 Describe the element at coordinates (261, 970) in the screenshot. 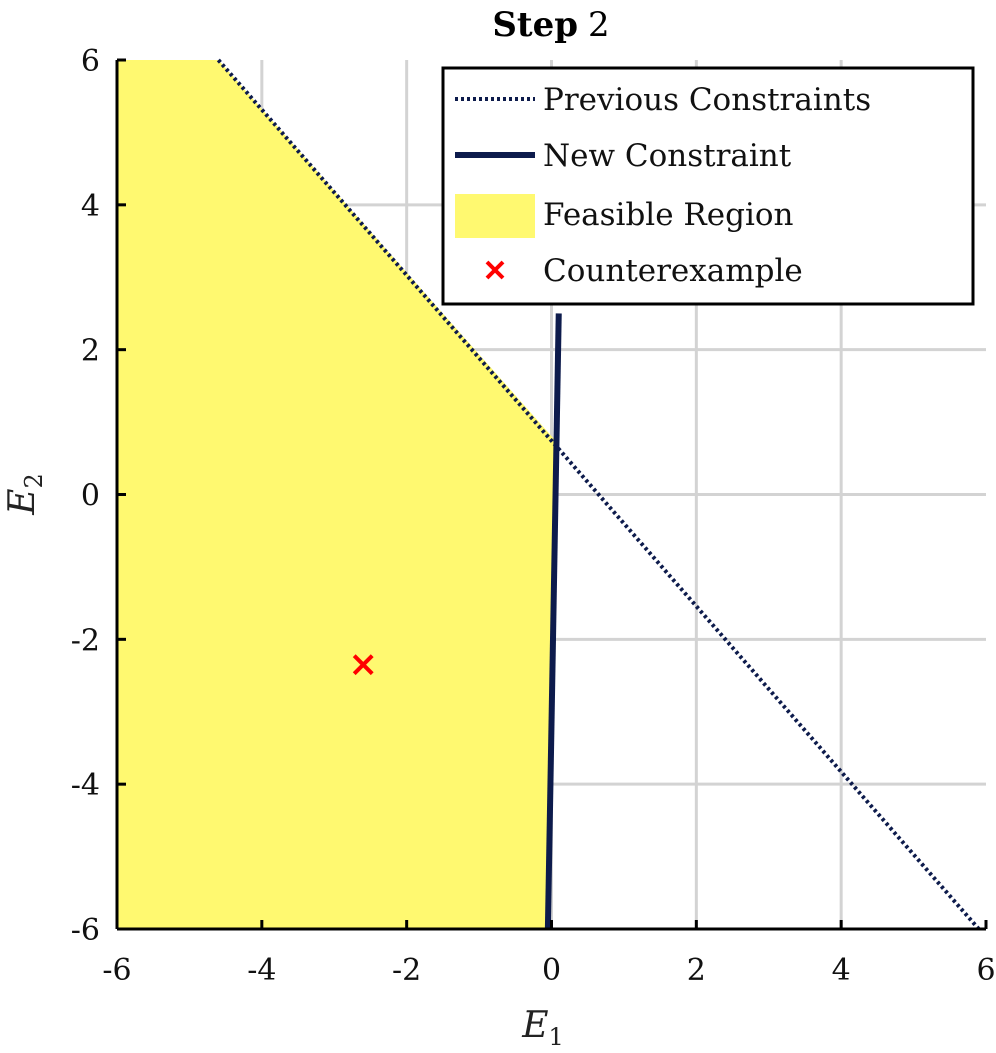

I see `x-tick-label: -4` at that location.